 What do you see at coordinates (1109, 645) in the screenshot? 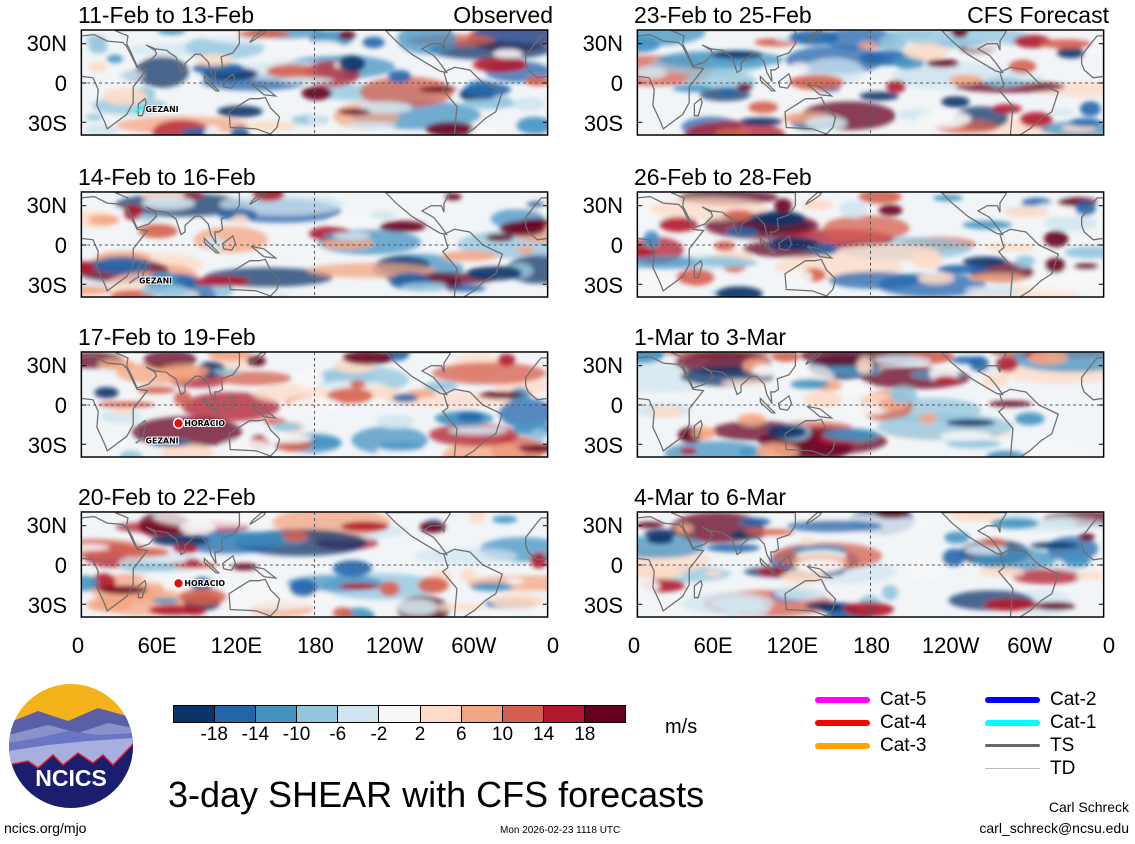
I see `longitude-label: 0` at bounding box center [1109, 645].